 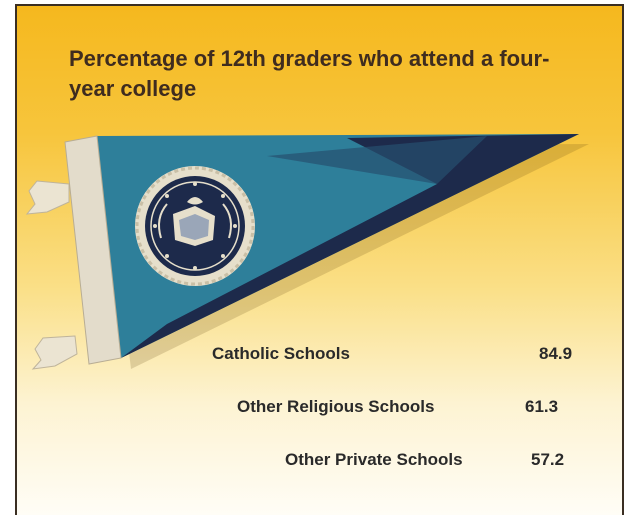 What do you see at coordinates (336, 406) in the screenshot?
I see `row-label: Other Religious Schools` at bounding box center [336, 406].